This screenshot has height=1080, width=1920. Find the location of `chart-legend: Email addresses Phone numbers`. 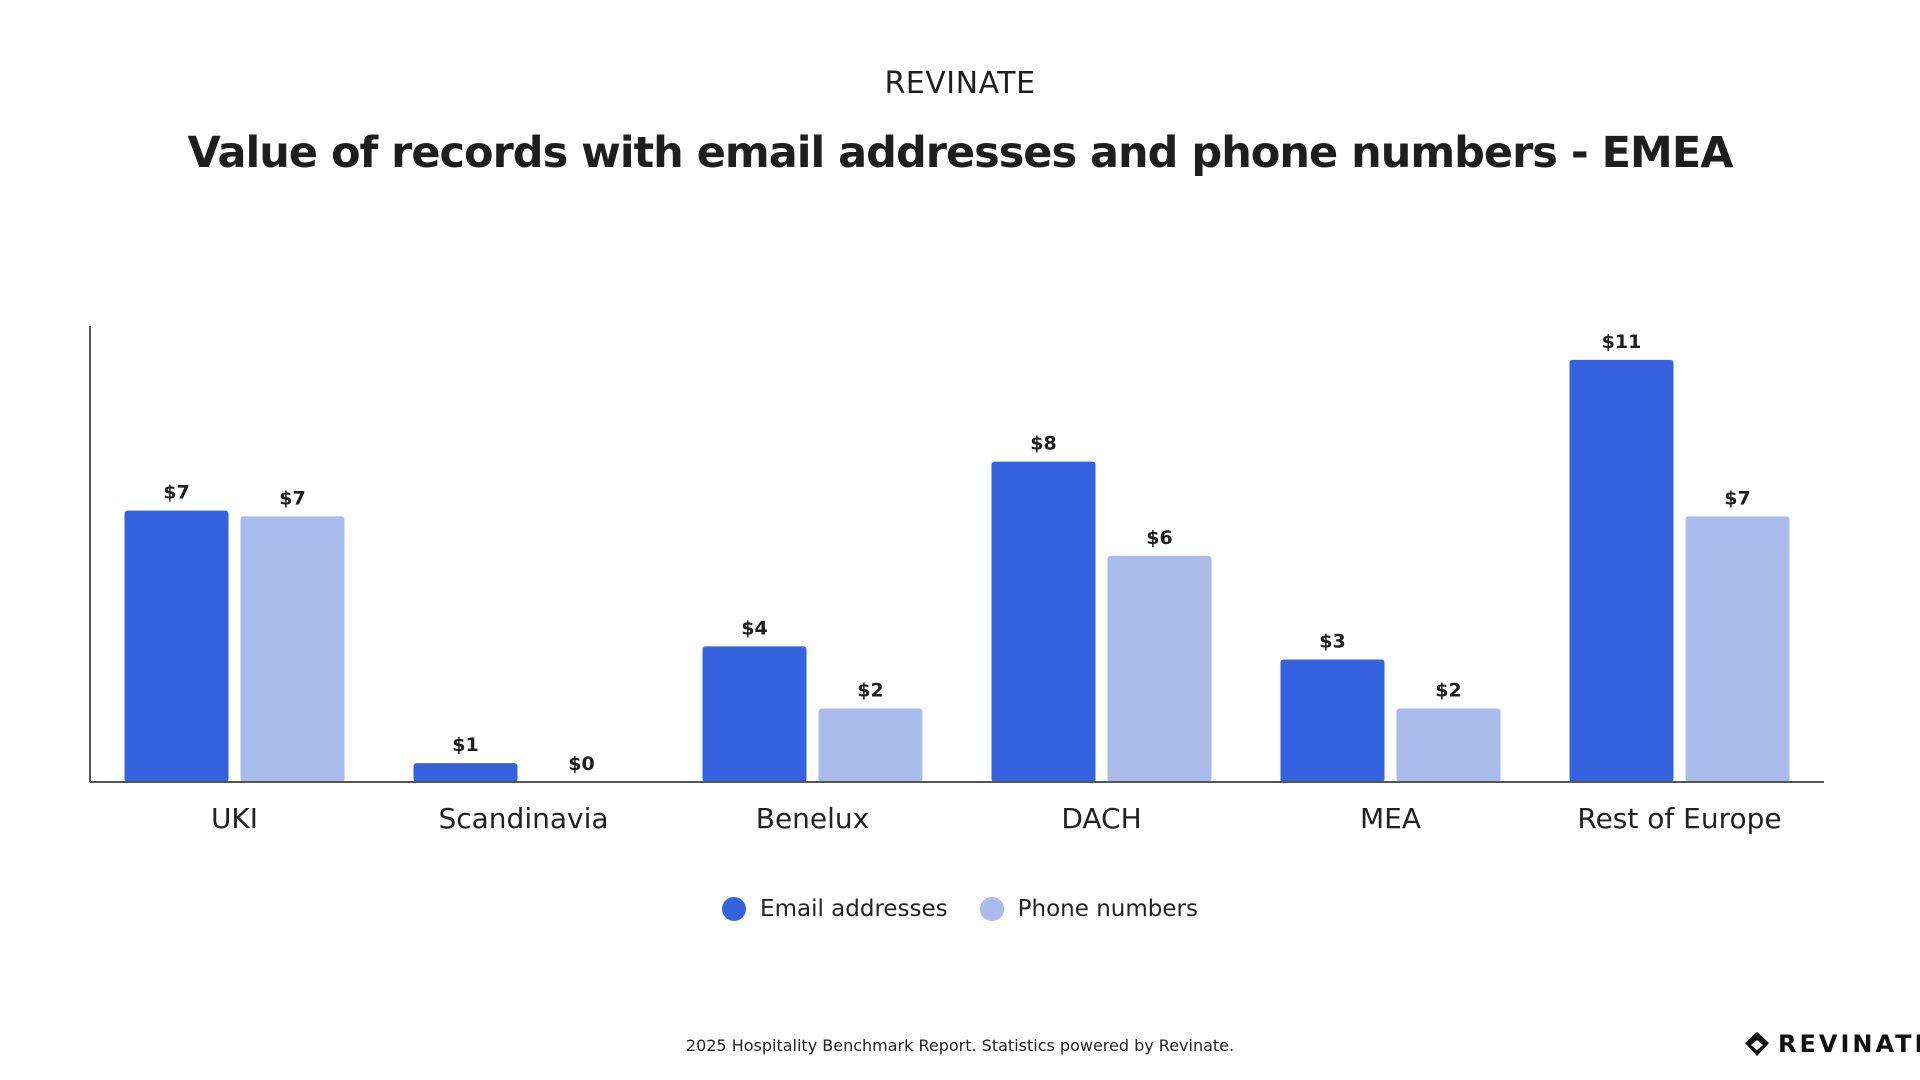

chart-legend: Email addresses Phone numbers is located at coordinates (960, 909).